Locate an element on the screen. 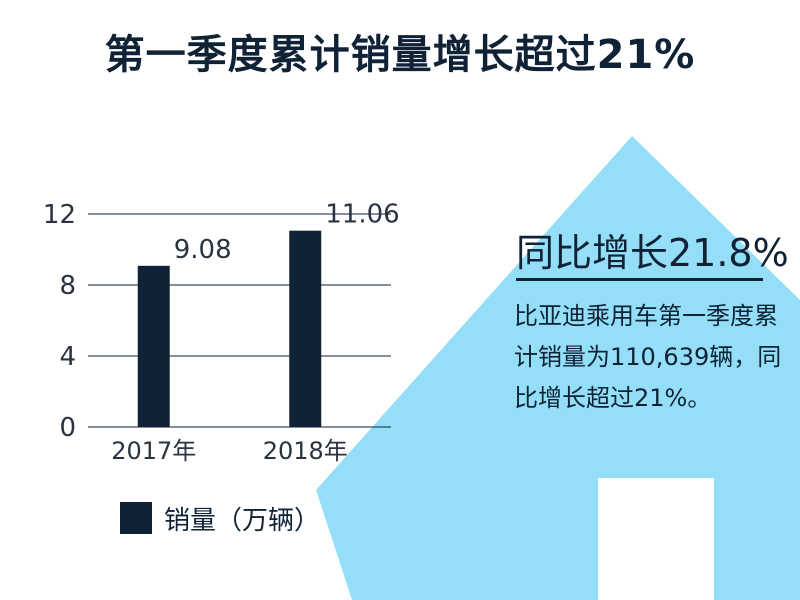  y-tick-label: 0 is located at coordinates (67, 428).